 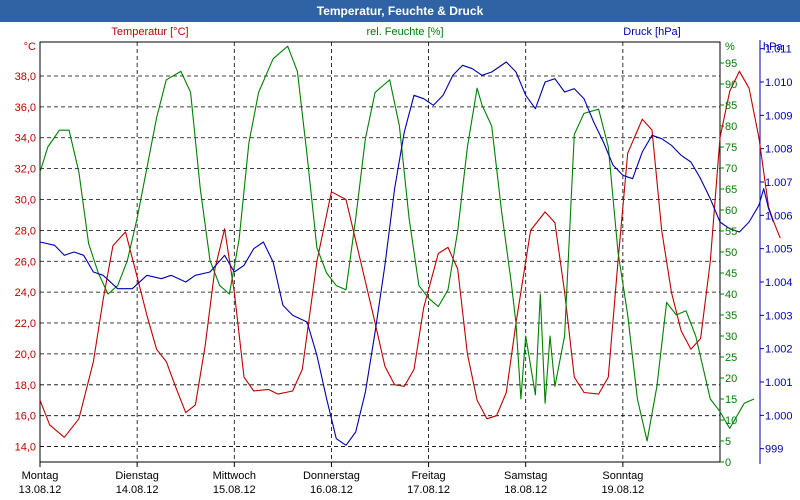 I want to click on temp-tick-label: 24,0, so click(x=25, y=293).